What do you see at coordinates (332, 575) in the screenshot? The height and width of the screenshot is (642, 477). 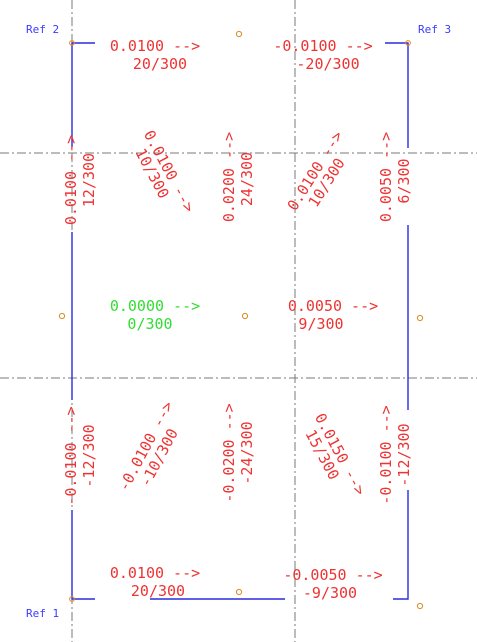 I see `svg-text: -0.0050 -->` at bounding box center [332, 575].